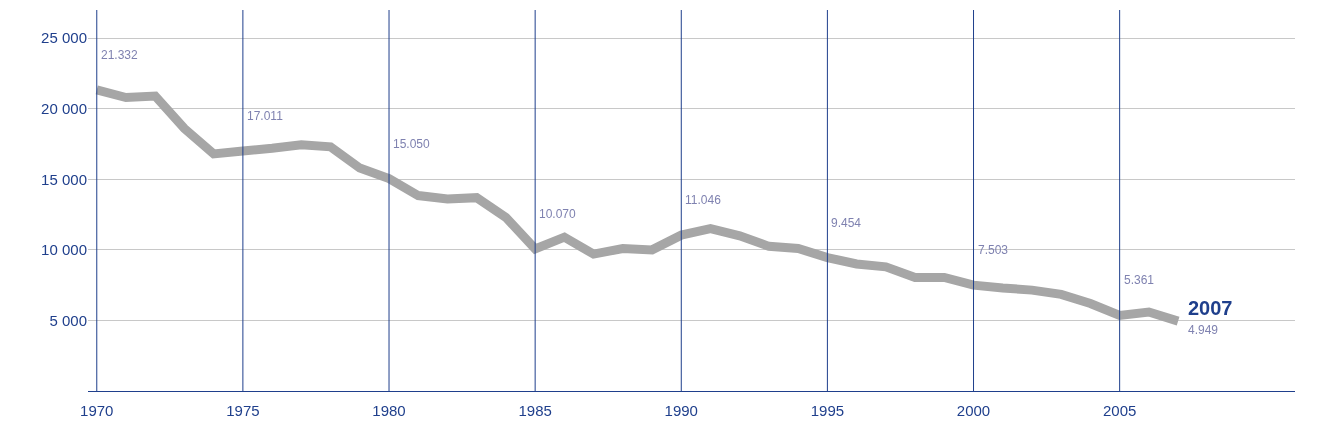  What do you see at coordinates (412, 144) in the screenshot?
I see `data-label: 15.050` at bounding box center [412, 144].